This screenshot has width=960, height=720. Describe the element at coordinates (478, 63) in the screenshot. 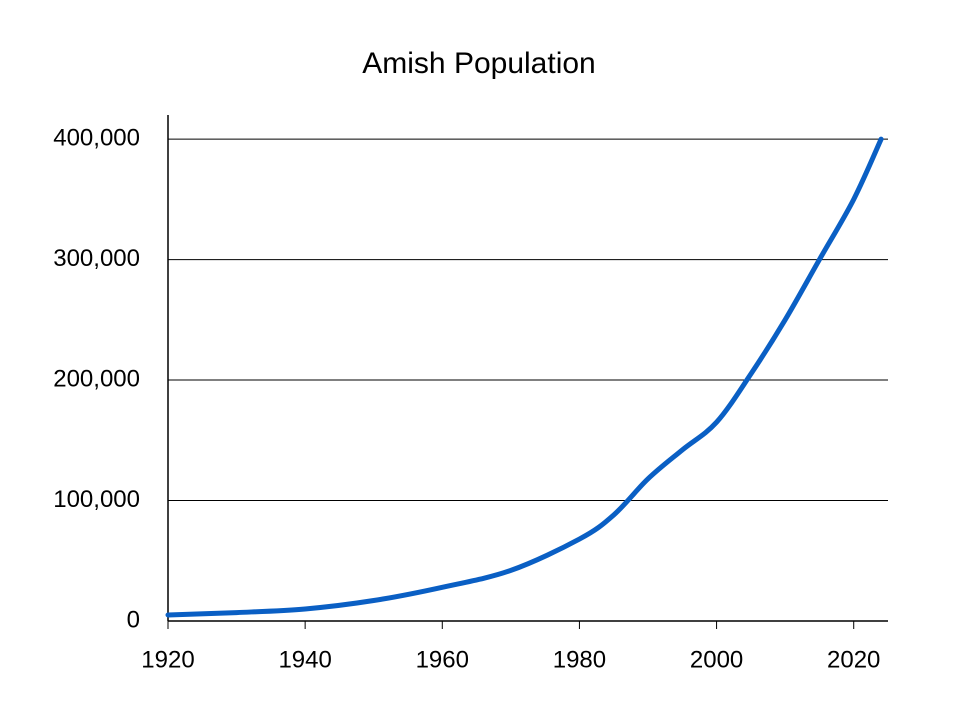

I see `chart-title: Amish Population` at that location.